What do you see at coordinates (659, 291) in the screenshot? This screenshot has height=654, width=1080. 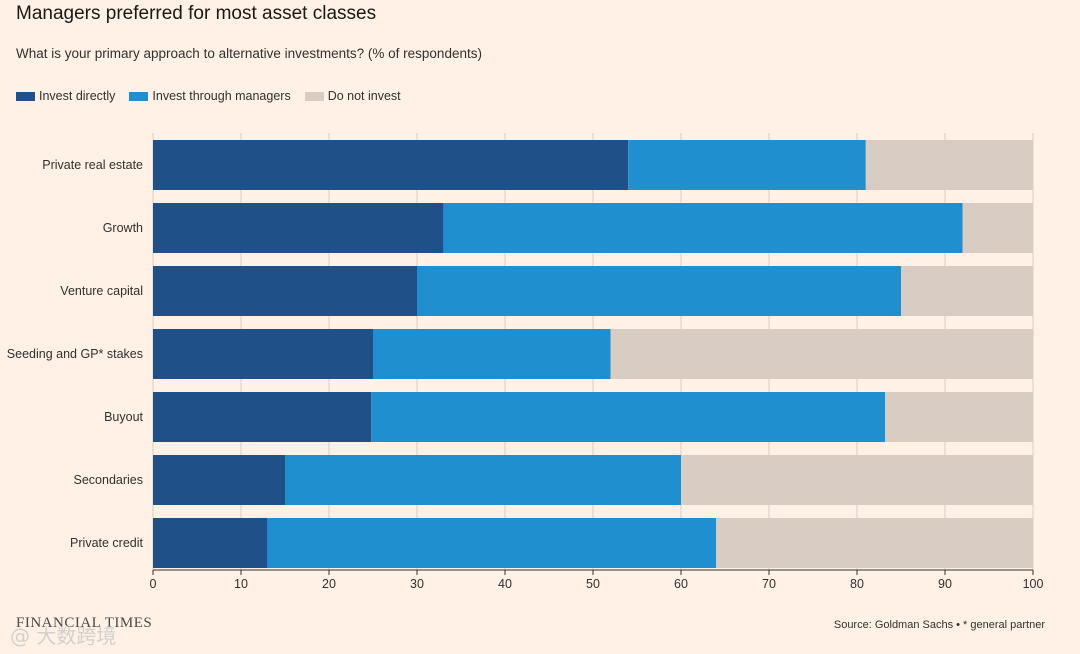 I see `bar-venture-capital-invest-through-managers` at bounding box center [659, 291].